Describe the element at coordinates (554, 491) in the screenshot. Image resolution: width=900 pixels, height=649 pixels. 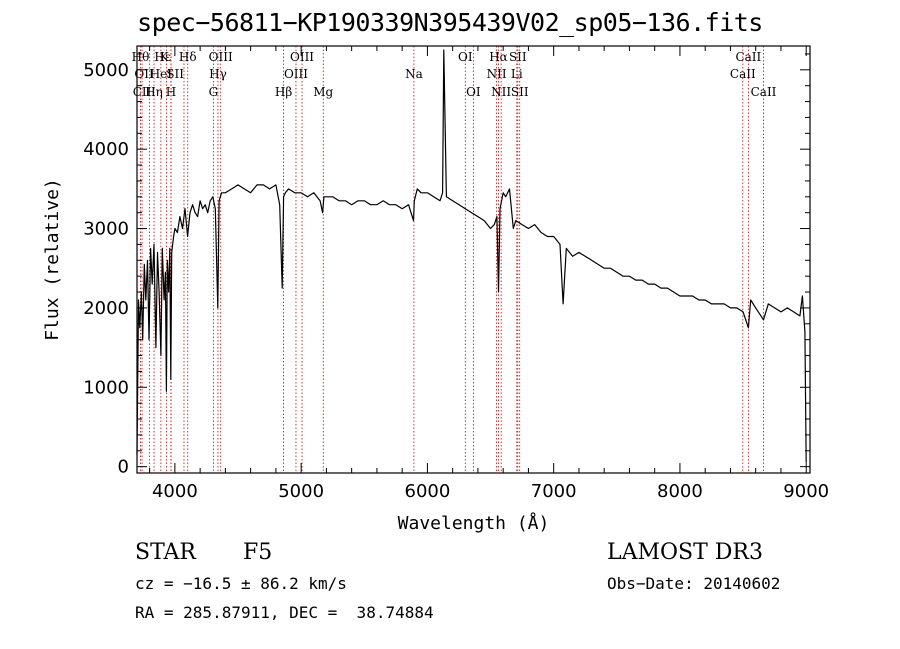
I see `x-tick-label-7000: 7000` at that location.